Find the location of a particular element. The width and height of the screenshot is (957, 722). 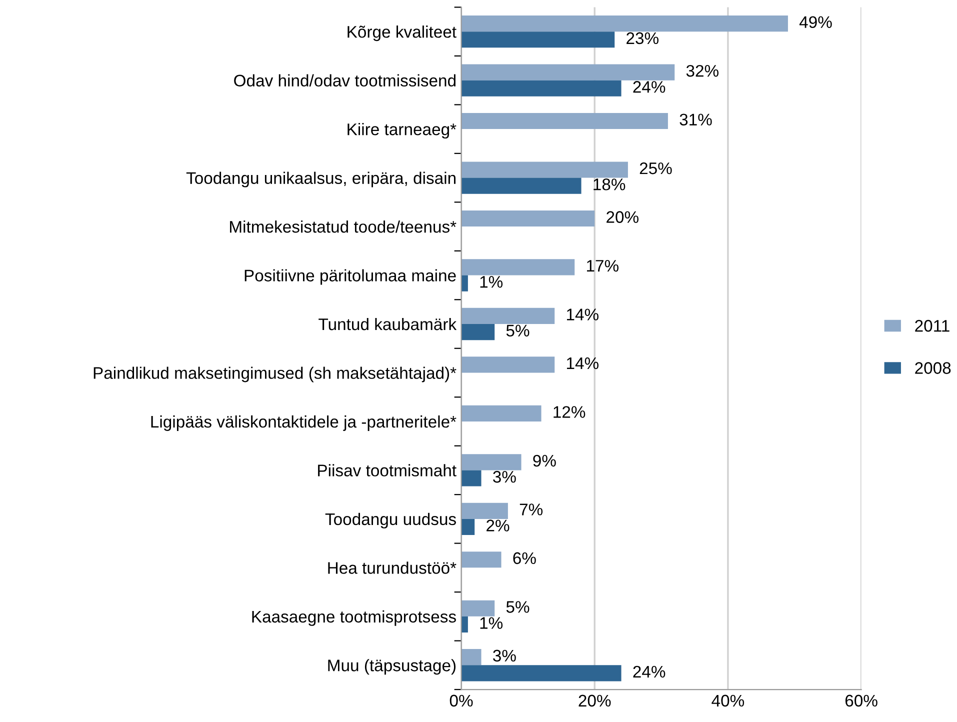

y-tick-label: Muu (täpsustage) is located at coordinates (392, 667).